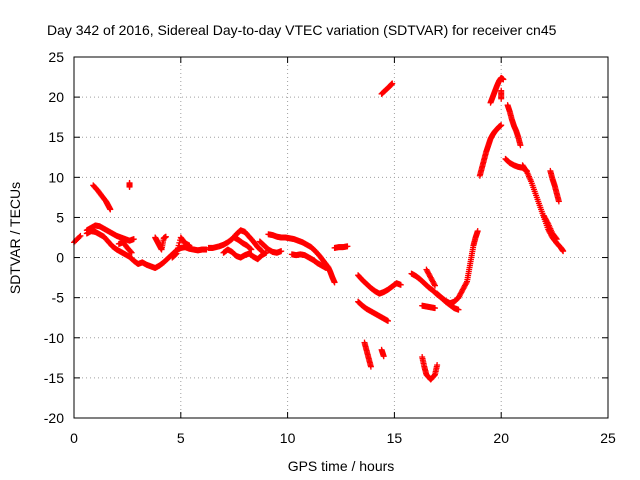 The width and height of the screenshot is (640, 480). Describe the element at coordinates (60, 217) in the screenshot. I see `y-tick-label: 5` at that location.